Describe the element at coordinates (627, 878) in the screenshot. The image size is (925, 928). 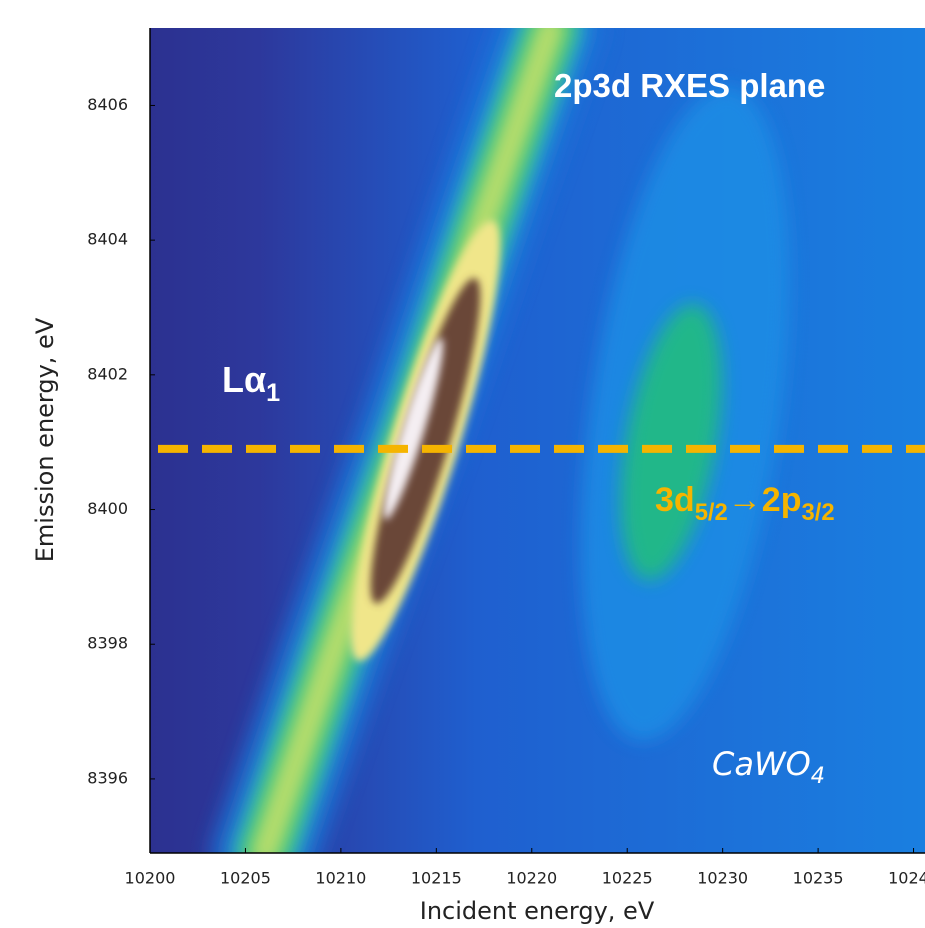
I see `x-tick-label: 10225` at that location.